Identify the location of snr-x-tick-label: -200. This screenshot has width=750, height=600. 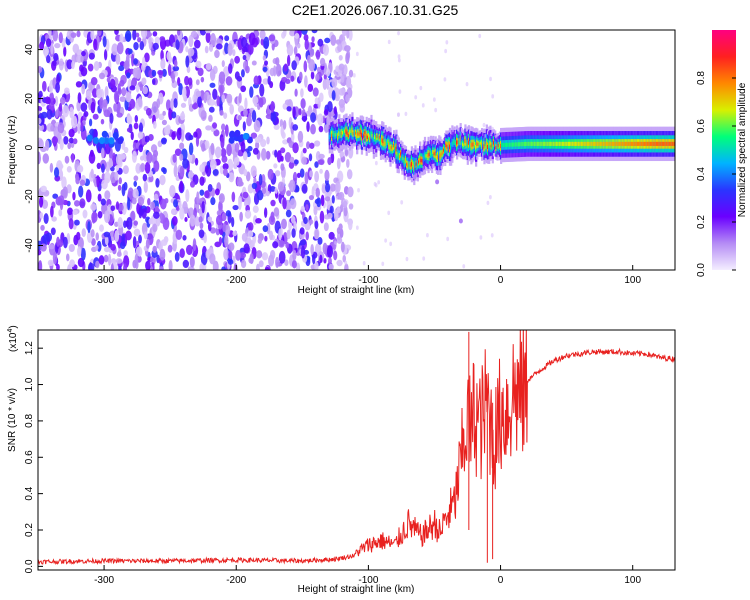
(236, 580).